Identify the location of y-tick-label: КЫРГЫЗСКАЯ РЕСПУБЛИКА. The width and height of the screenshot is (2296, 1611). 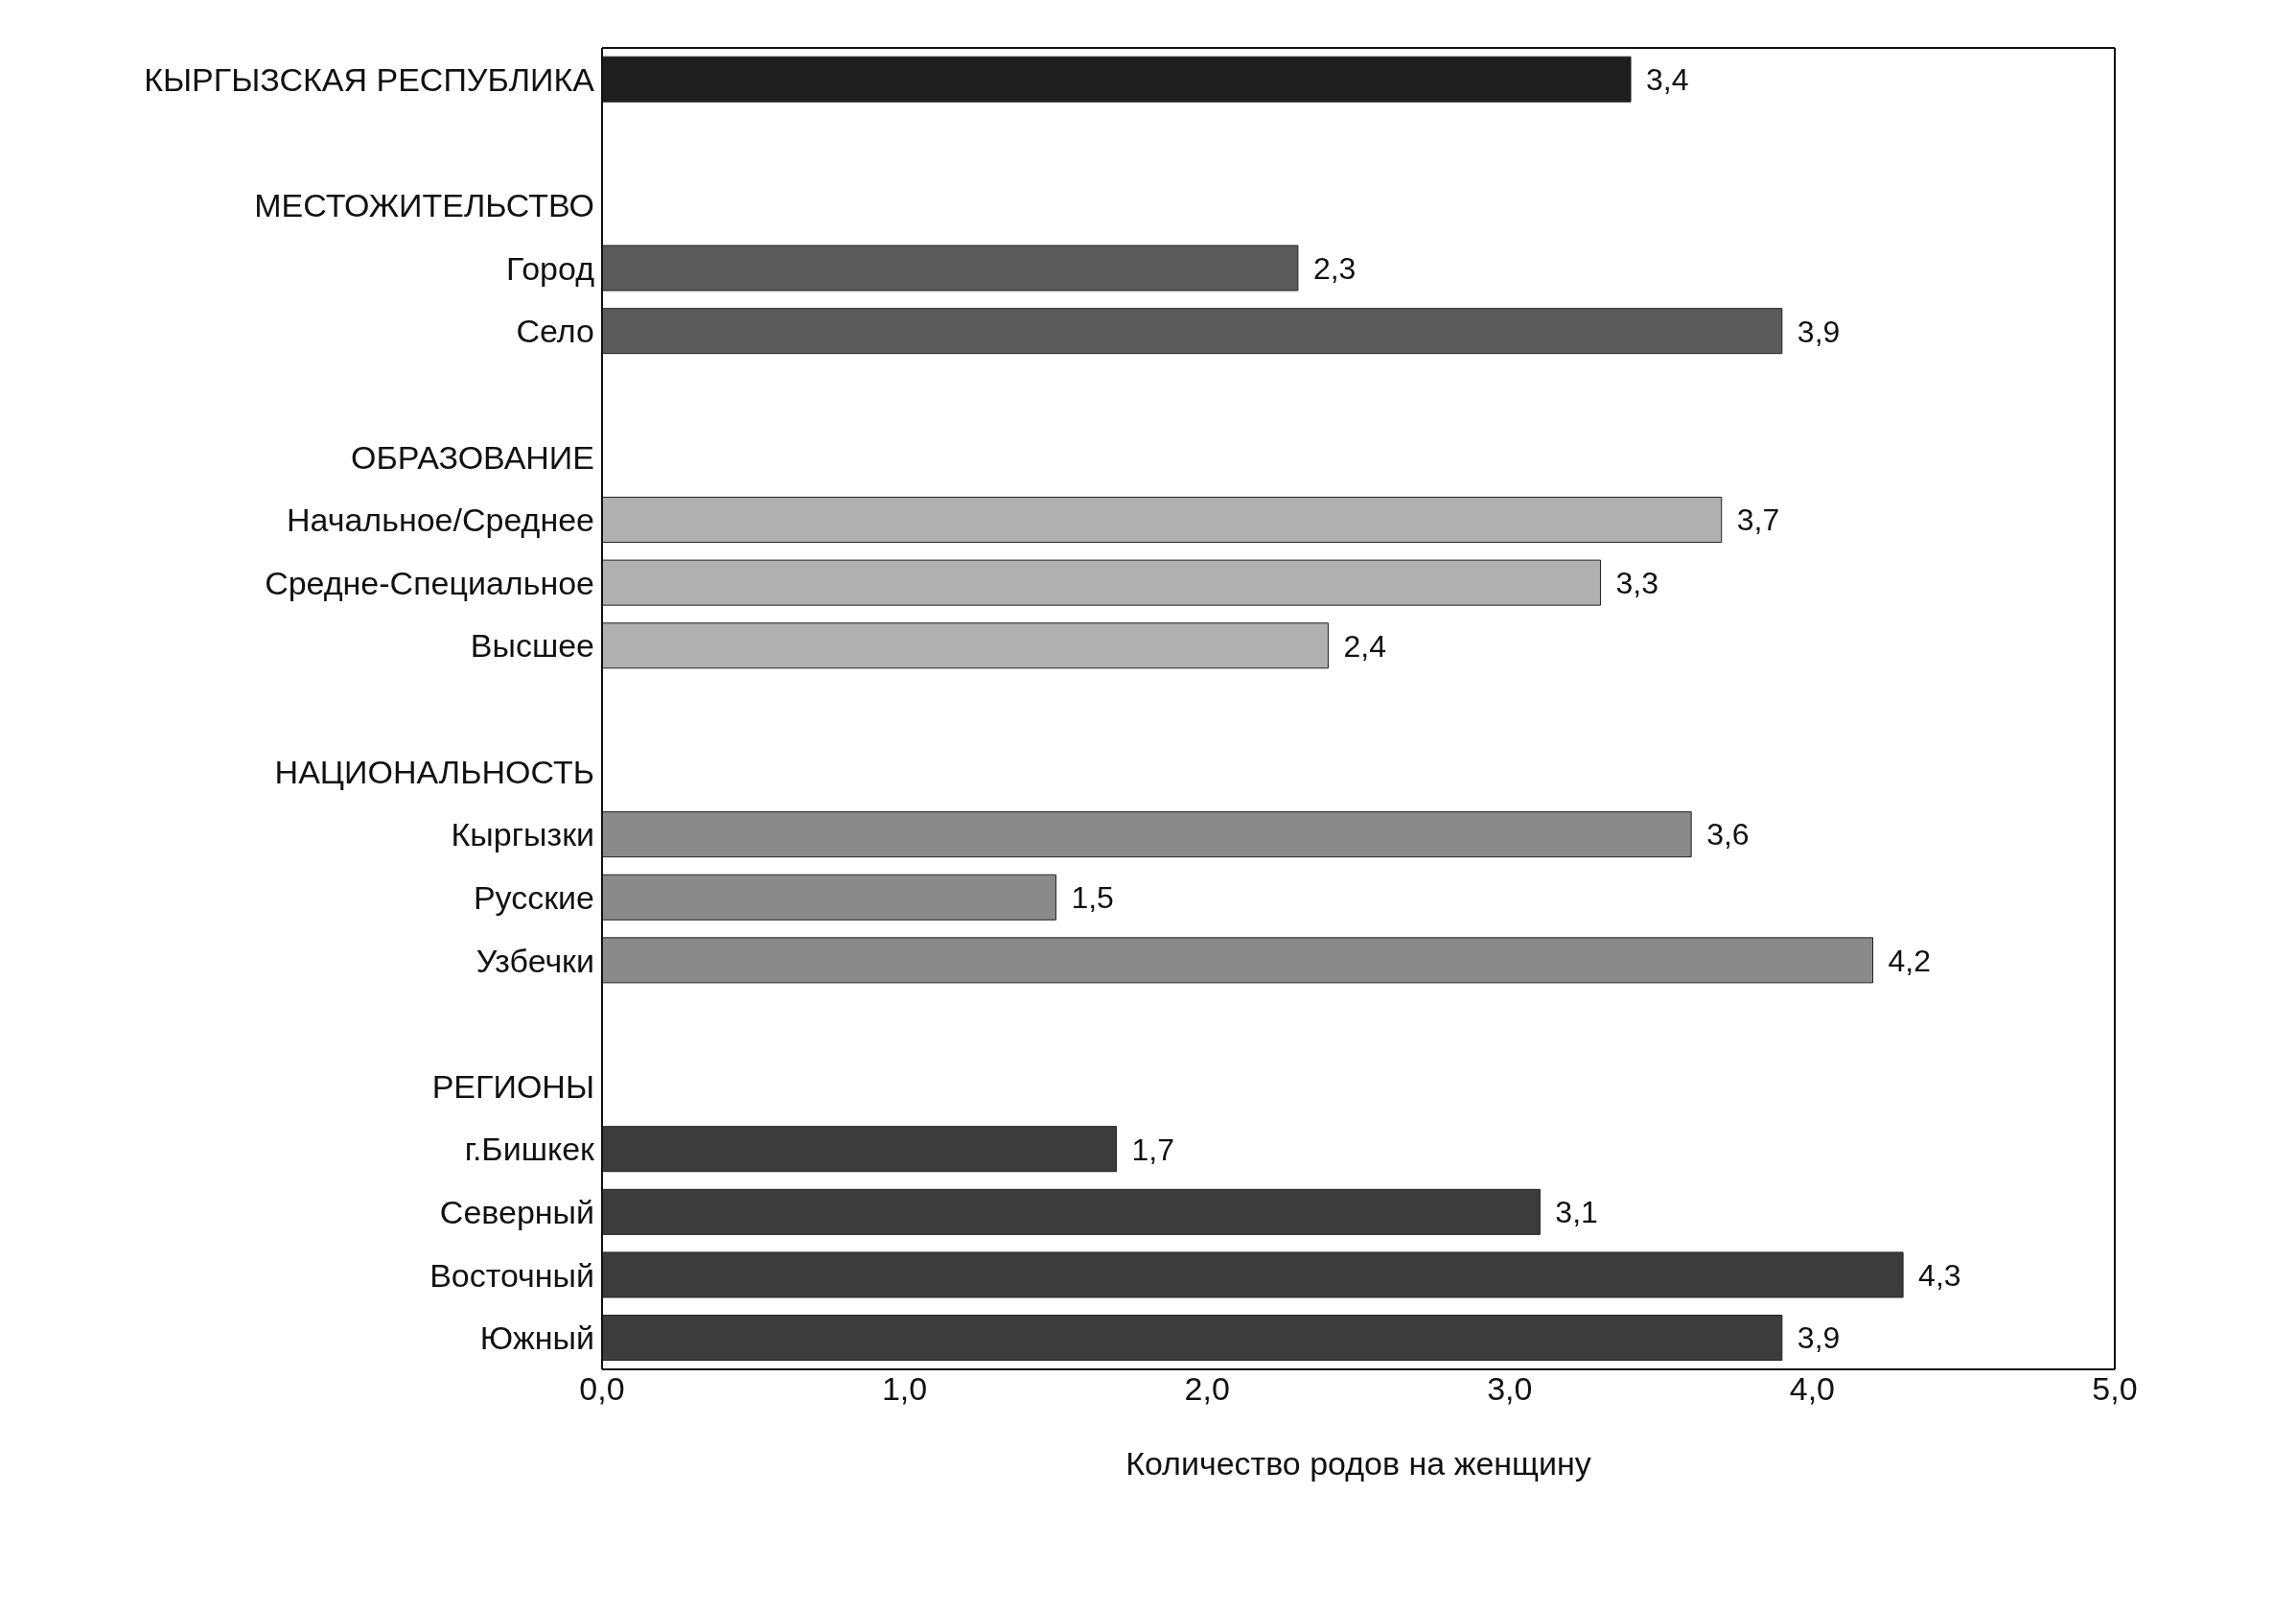
(369, 79).